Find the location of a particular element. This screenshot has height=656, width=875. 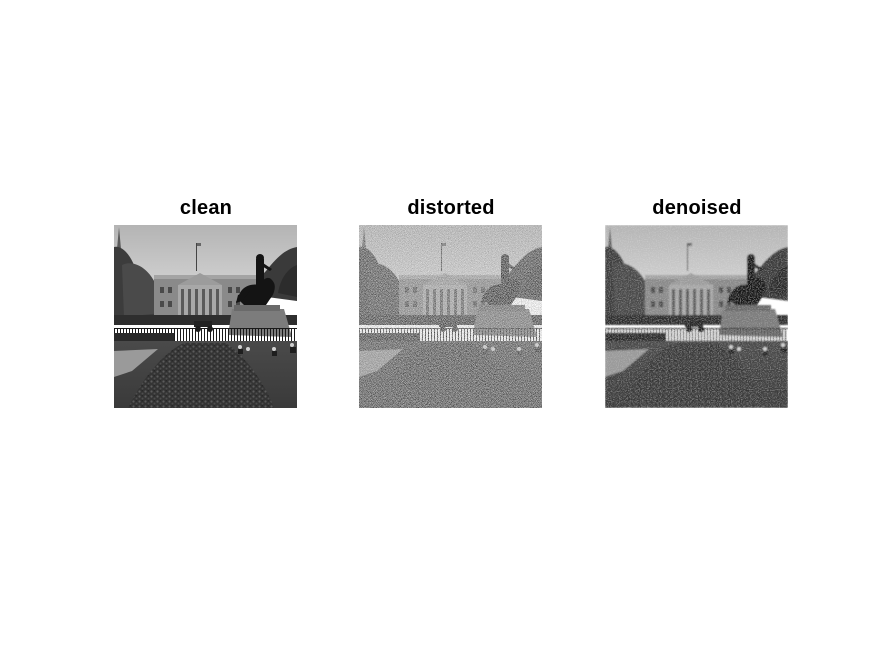

image-distorted is located at coordinates (450, 316).